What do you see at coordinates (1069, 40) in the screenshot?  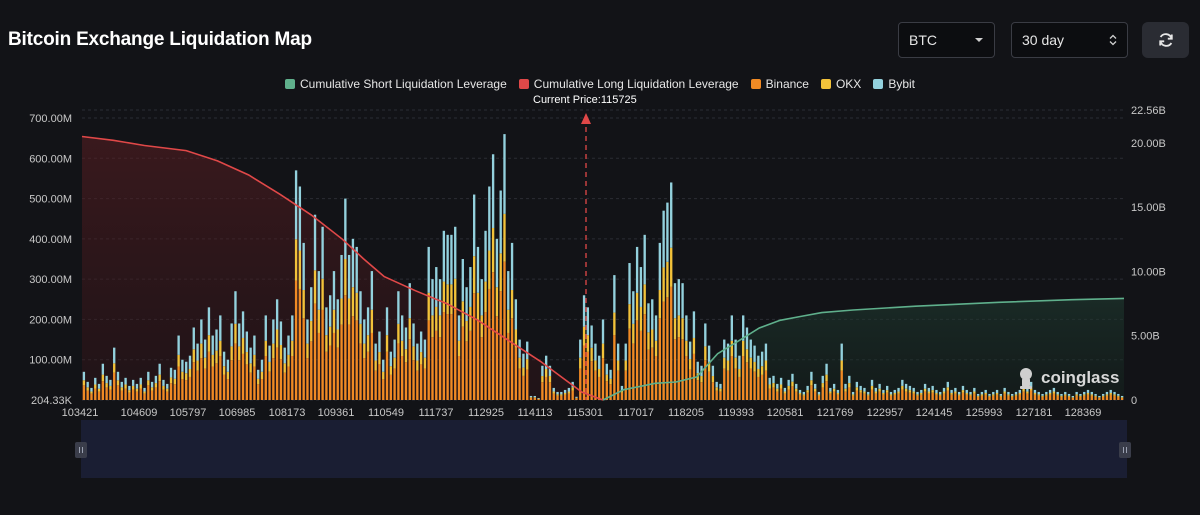 I see `period-select: 30 day` at bounding box center [1069, 40].